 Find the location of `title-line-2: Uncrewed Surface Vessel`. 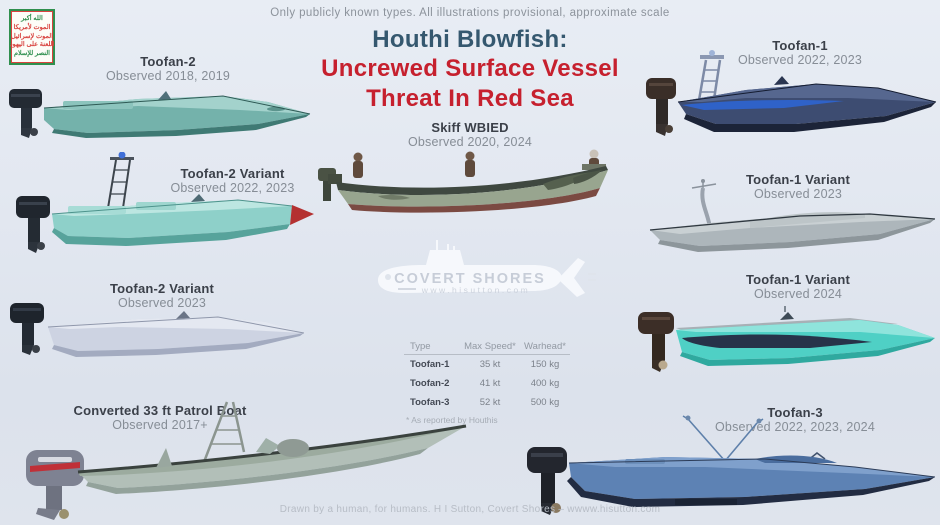

title-line-2: Uncrewed Surface Vessel is located at coordinates (470, 69).